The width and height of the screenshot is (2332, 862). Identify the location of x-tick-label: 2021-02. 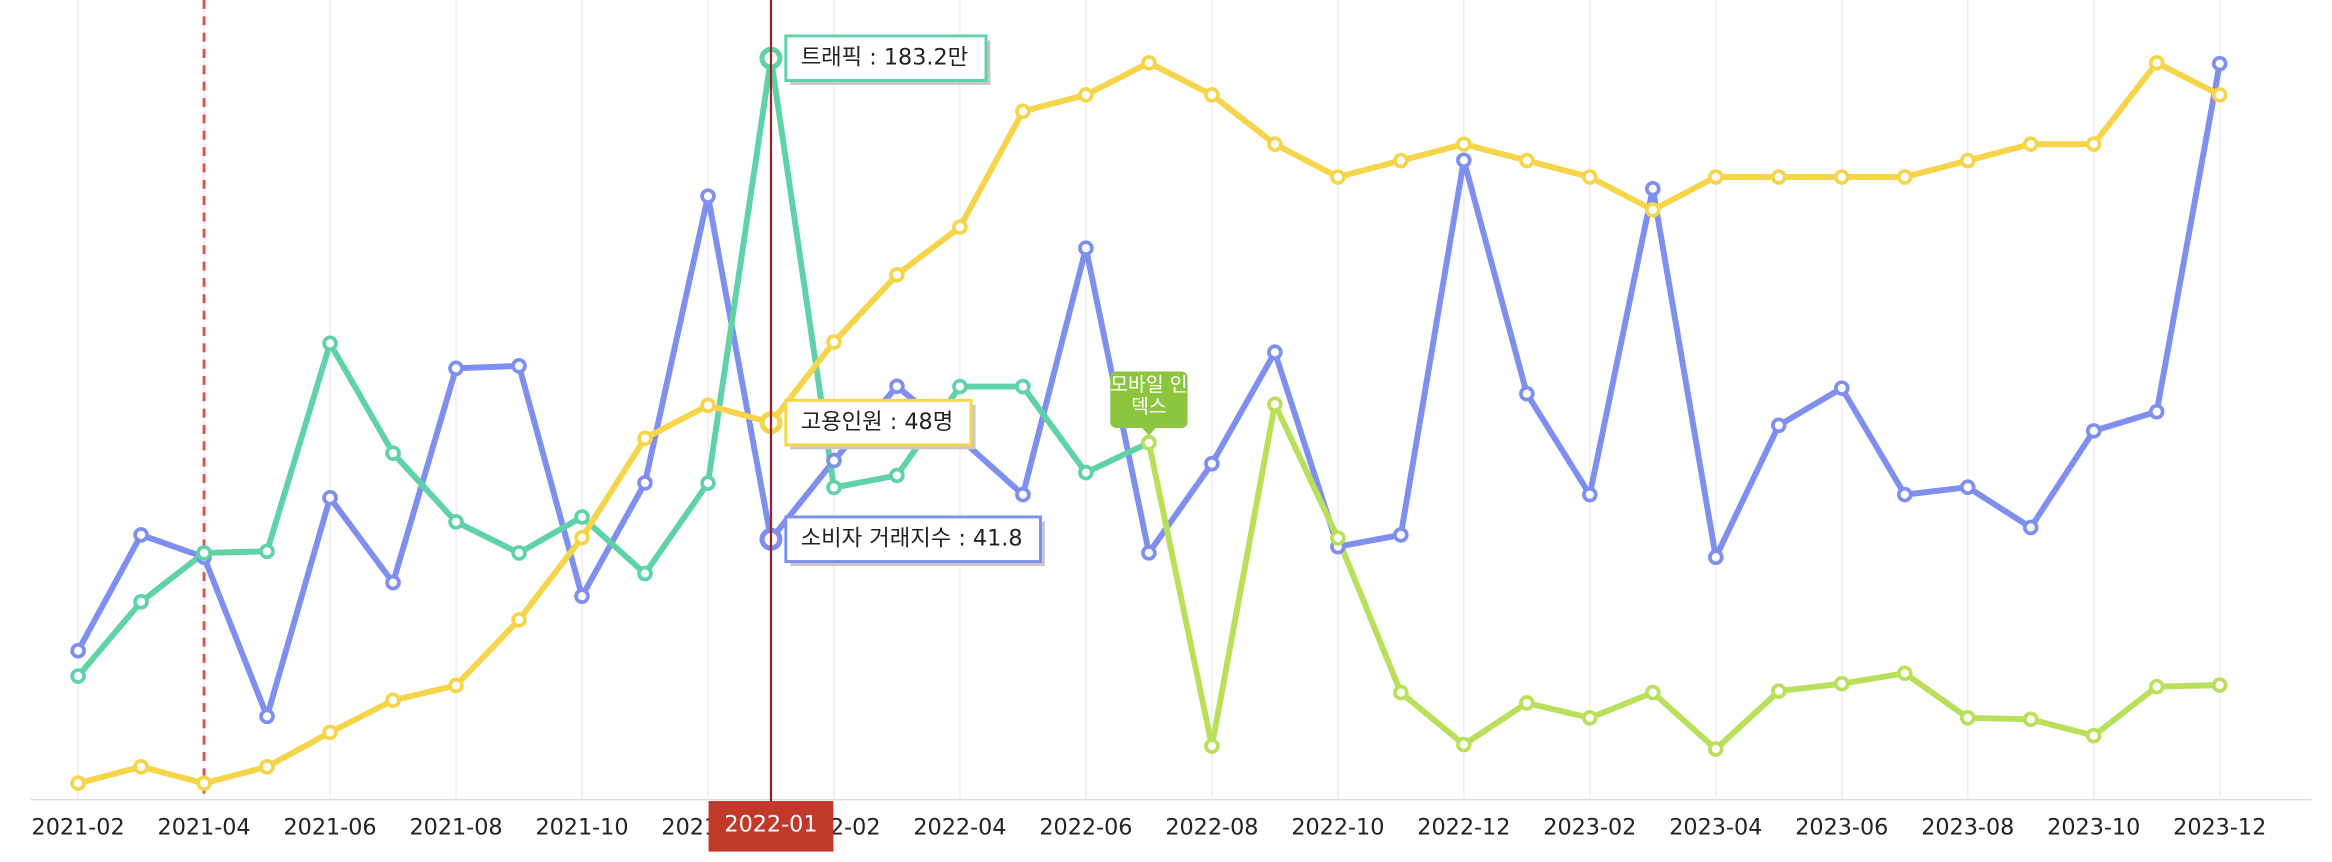
(78, 827).